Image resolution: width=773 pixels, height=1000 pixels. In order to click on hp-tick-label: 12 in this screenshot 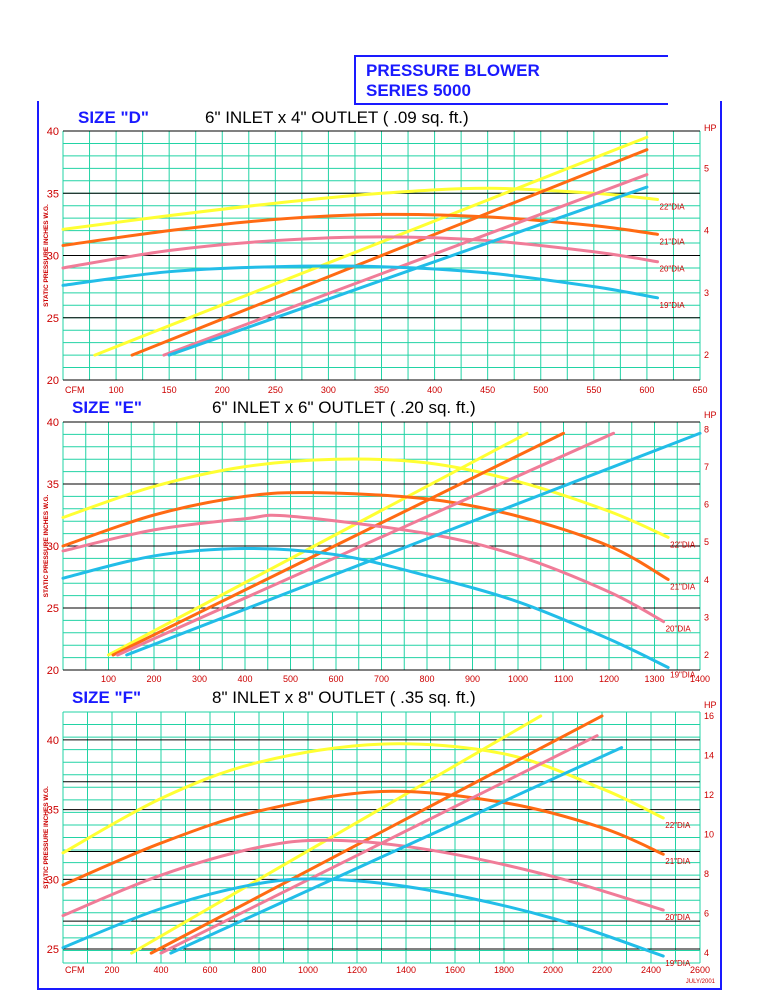, I will do `click(709, 795)`.